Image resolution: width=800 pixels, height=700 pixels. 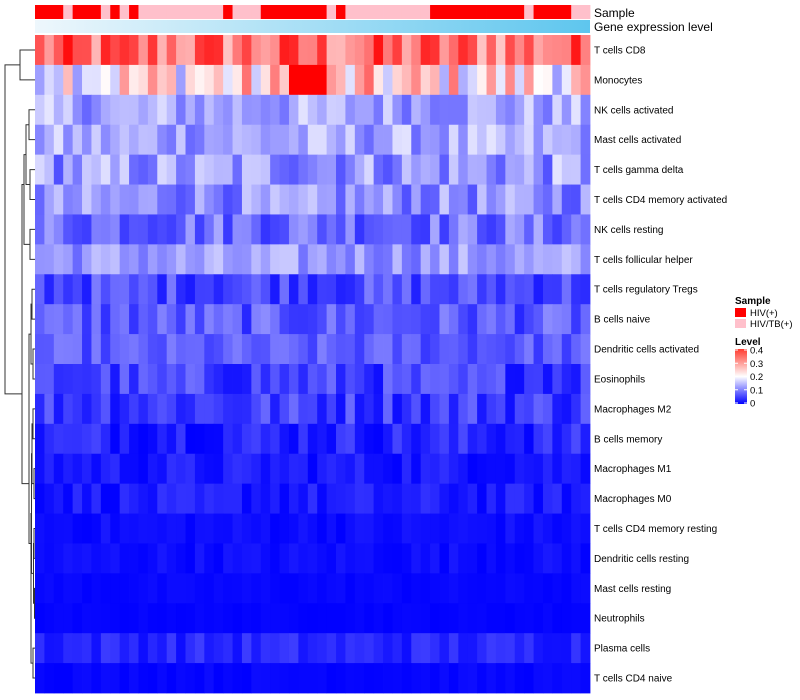 What do you see at coordinates (753, 301) in the screenshot?
I see `legend-sample-title: Sample` at bounding box center [753, 301].